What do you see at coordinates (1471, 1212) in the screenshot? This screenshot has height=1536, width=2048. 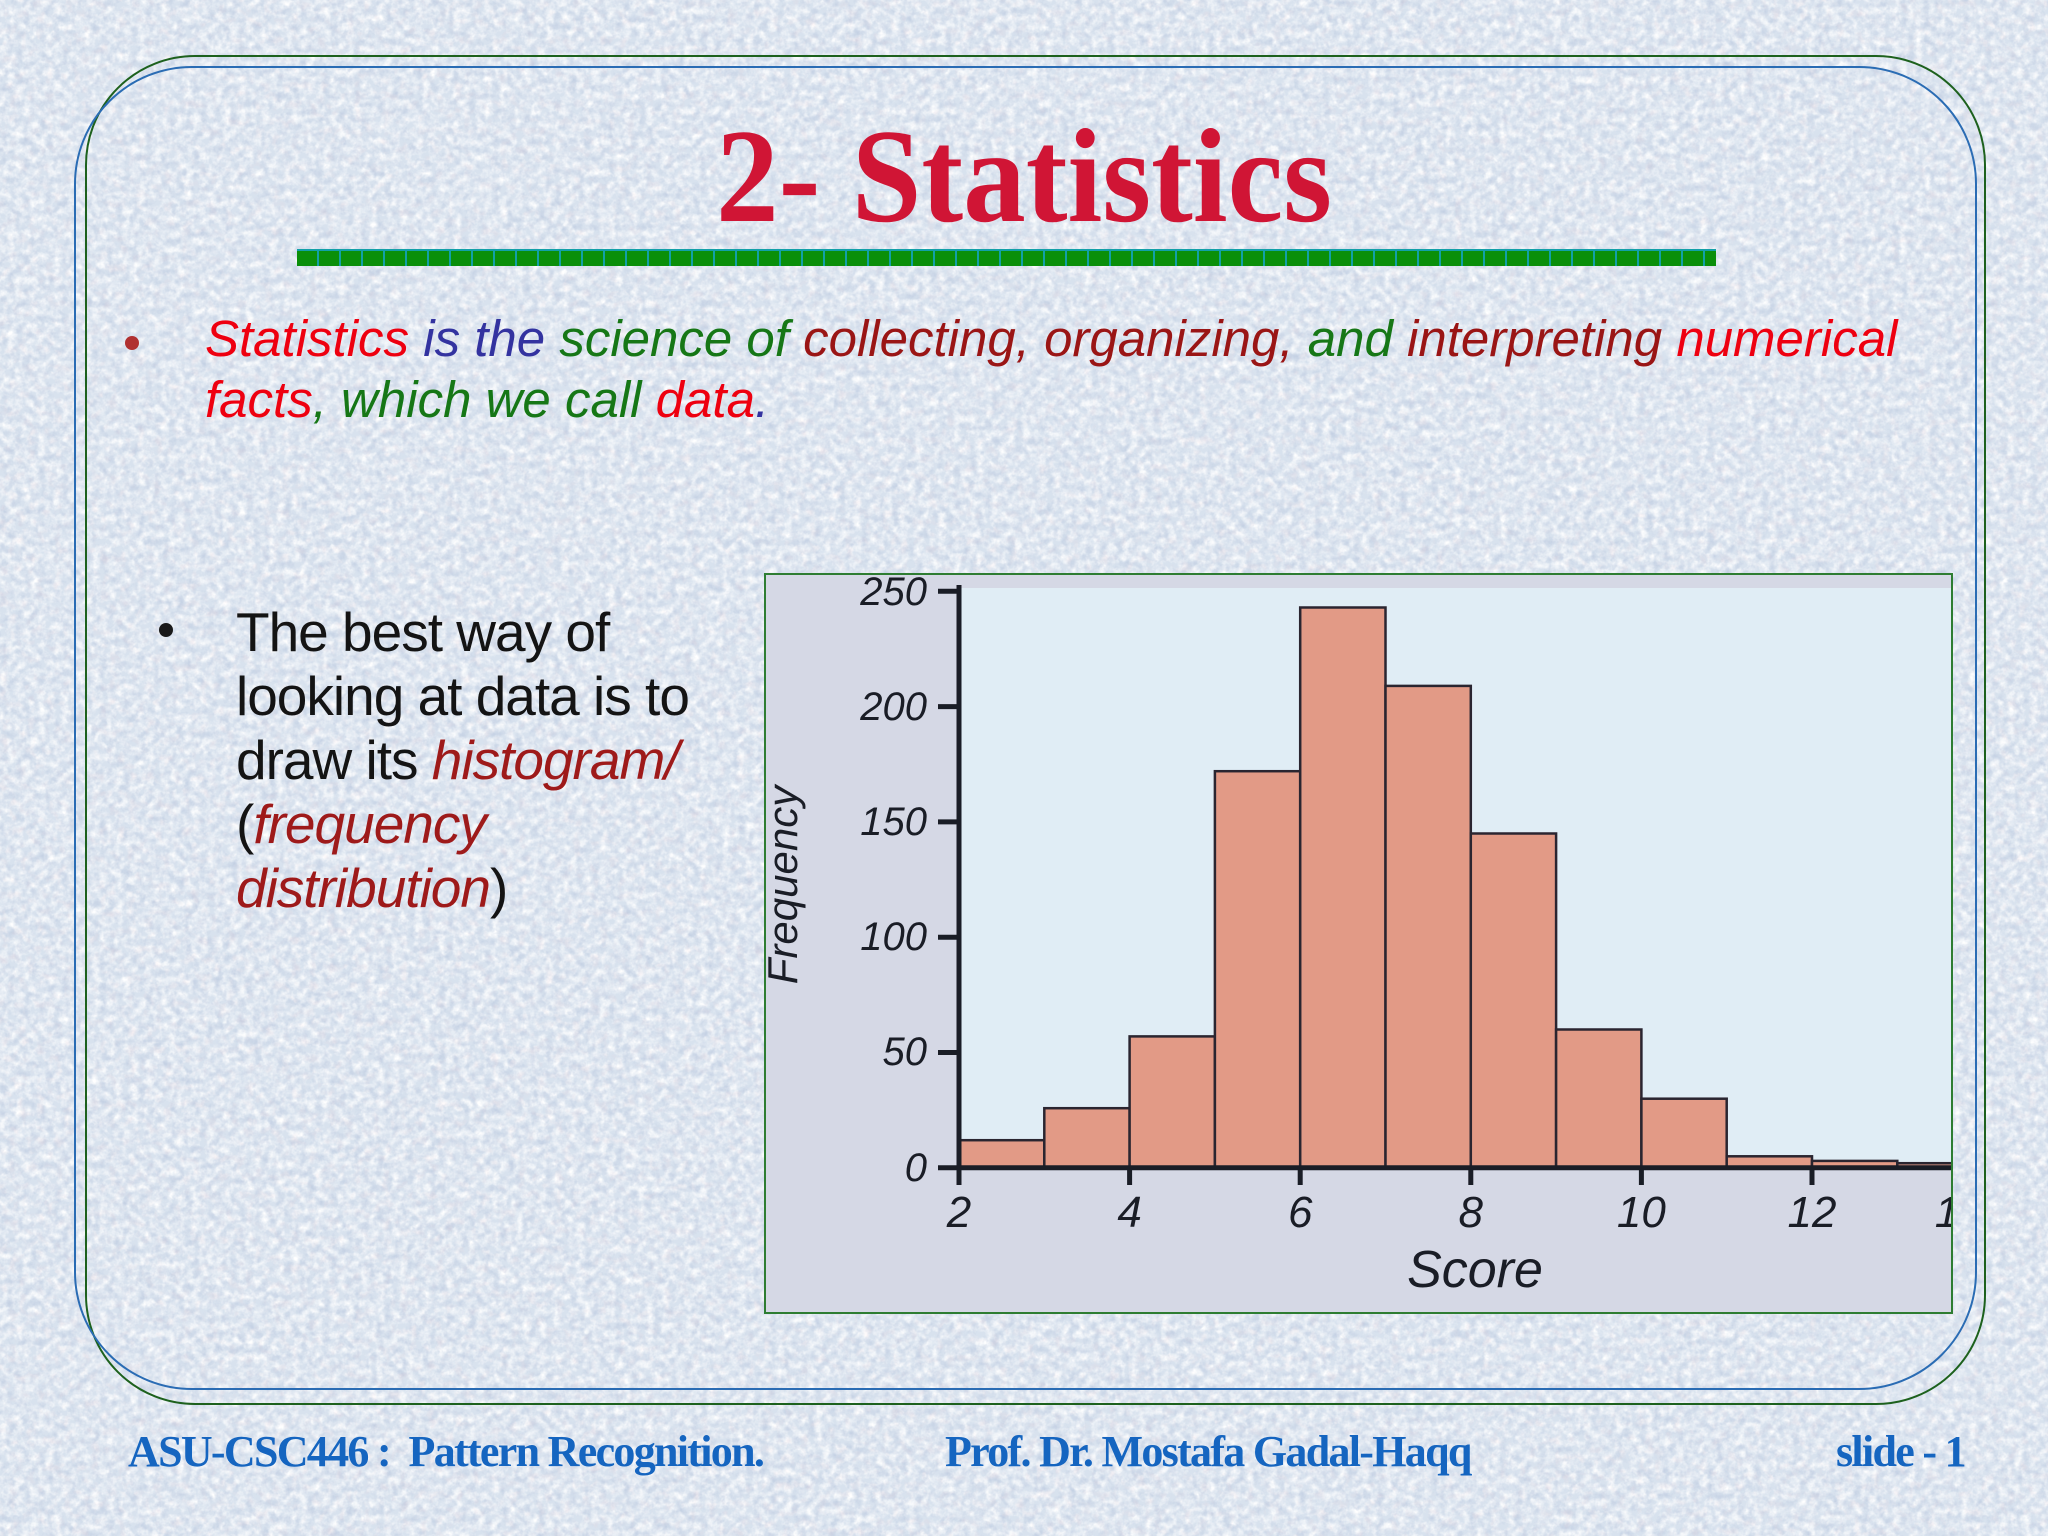 I see `svg-text: 8` at bounding box center [1471, 1212].